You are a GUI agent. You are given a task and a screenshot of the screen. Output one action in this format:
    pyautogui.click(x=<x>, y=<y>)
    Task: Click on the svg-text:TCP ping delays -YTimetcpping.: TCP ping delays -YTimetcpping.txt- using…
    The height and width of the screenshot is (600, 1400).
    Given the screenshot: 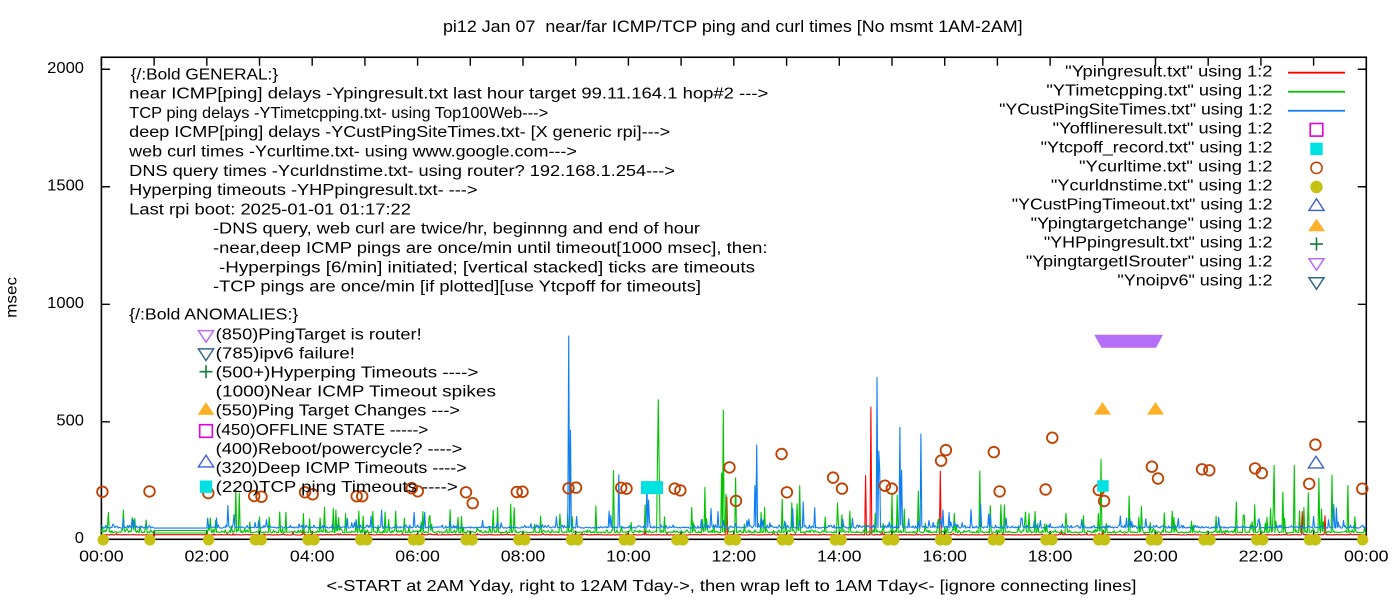 What is the action you would take?
    pyautogui.click(x=338, y=113)
    